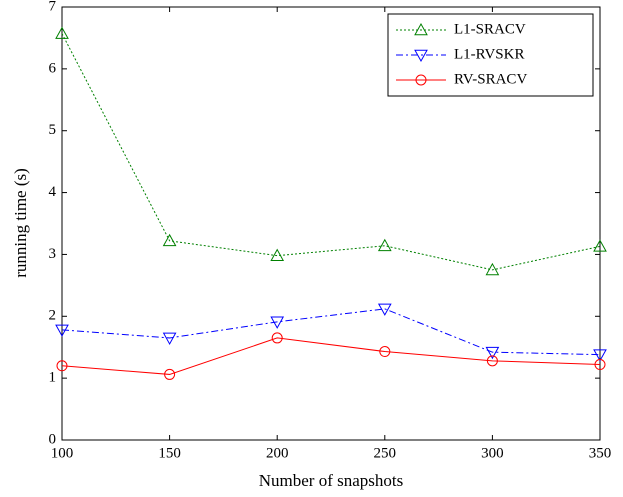 This screenshot has width=623, height=497. I want to click on x-tick-label: 200, so click(277, 453).